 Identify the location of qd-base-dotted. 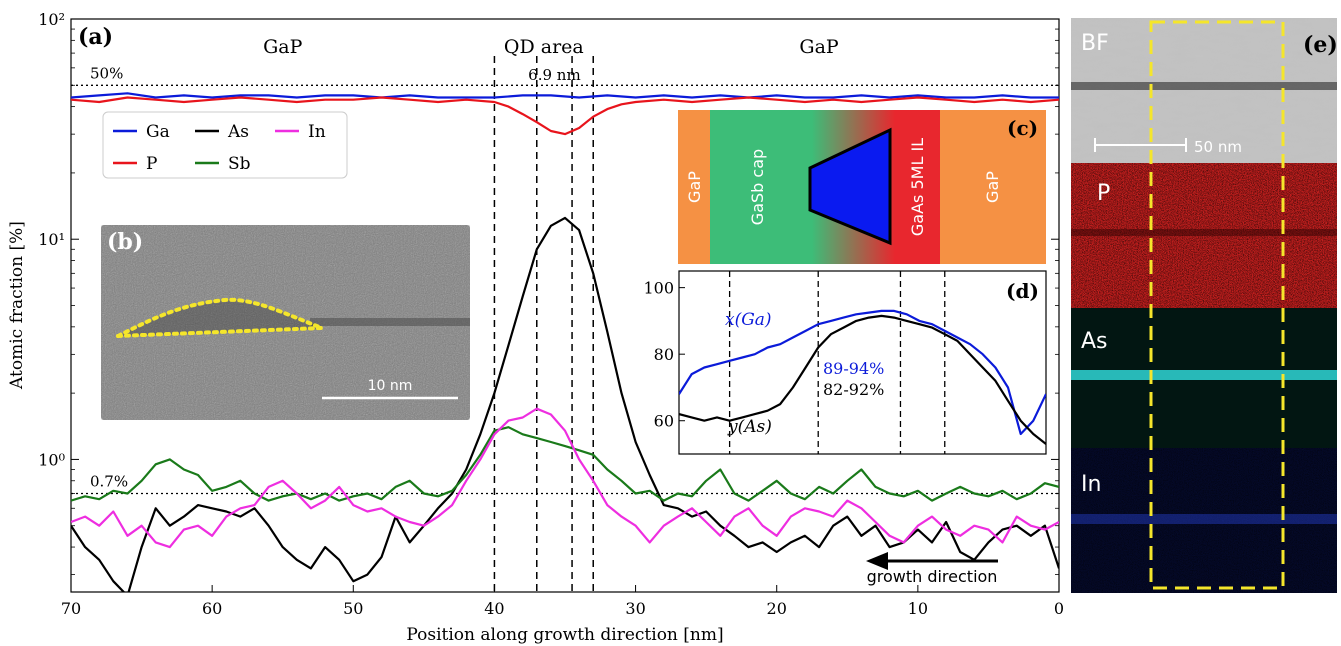
(220, 332).